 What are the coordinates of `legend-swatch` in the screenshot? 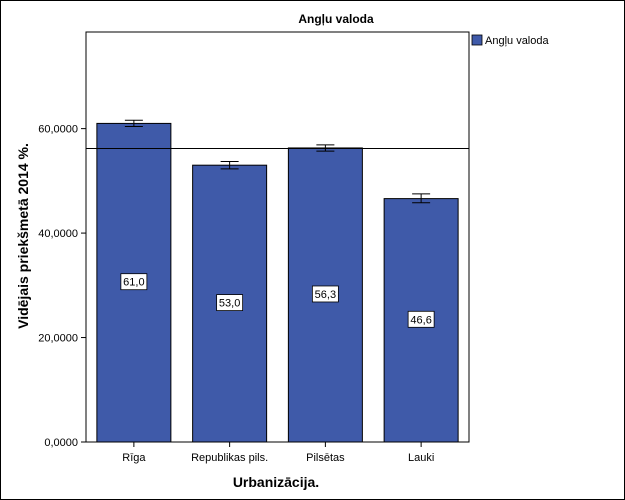 It's located at (477, 40).